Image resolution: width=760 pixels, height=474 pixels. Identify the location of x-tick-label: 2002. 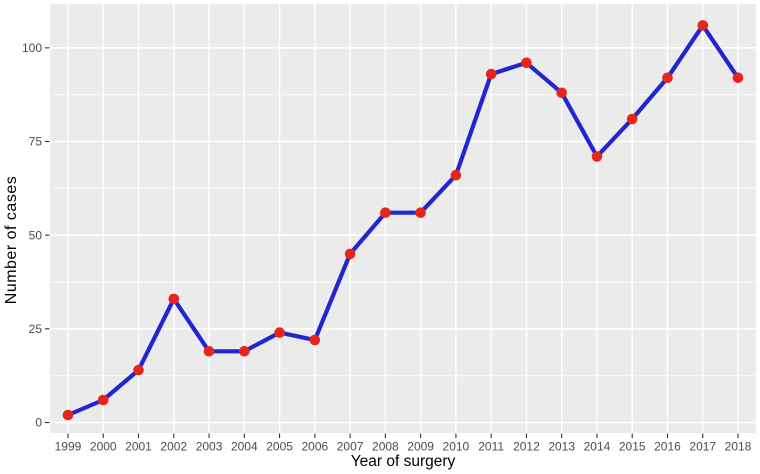
(173, 447).